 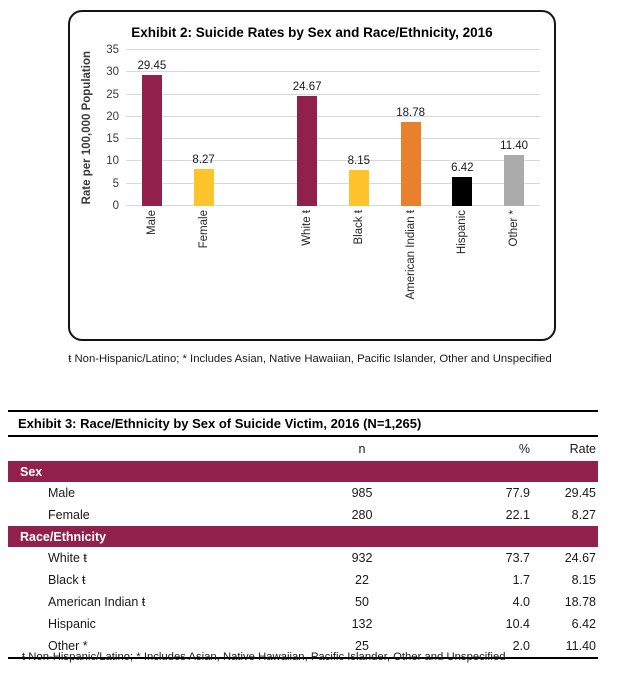 What do you see at coordinates (307, 266) in the screenshot?
I see `xslot-white: White ŧ` at bounding box center [307, 266].